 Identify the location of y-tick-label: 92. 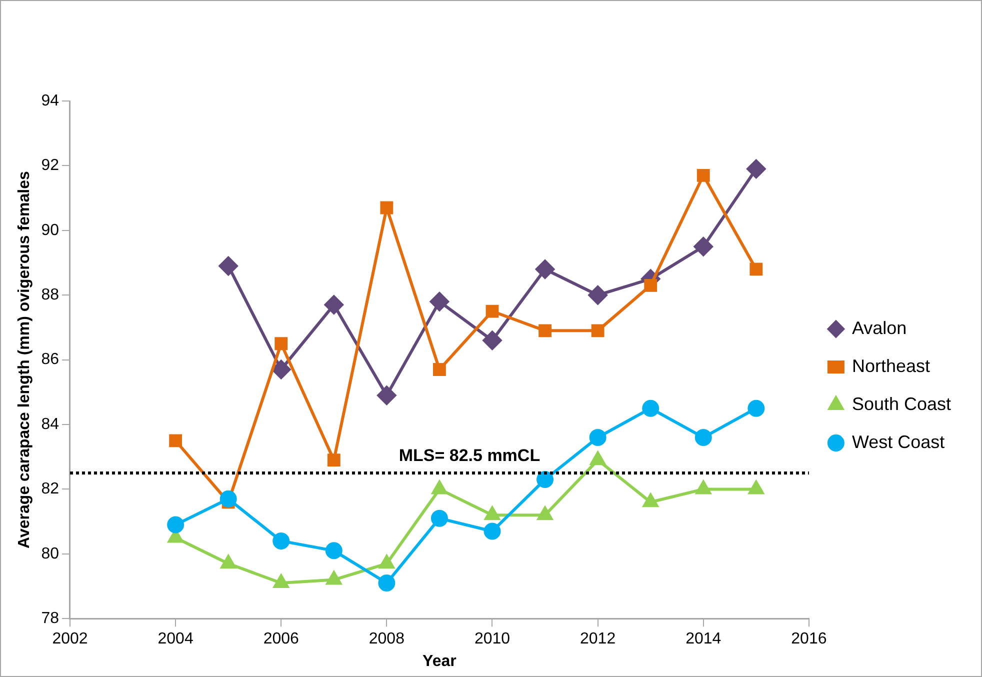
(50, 165).